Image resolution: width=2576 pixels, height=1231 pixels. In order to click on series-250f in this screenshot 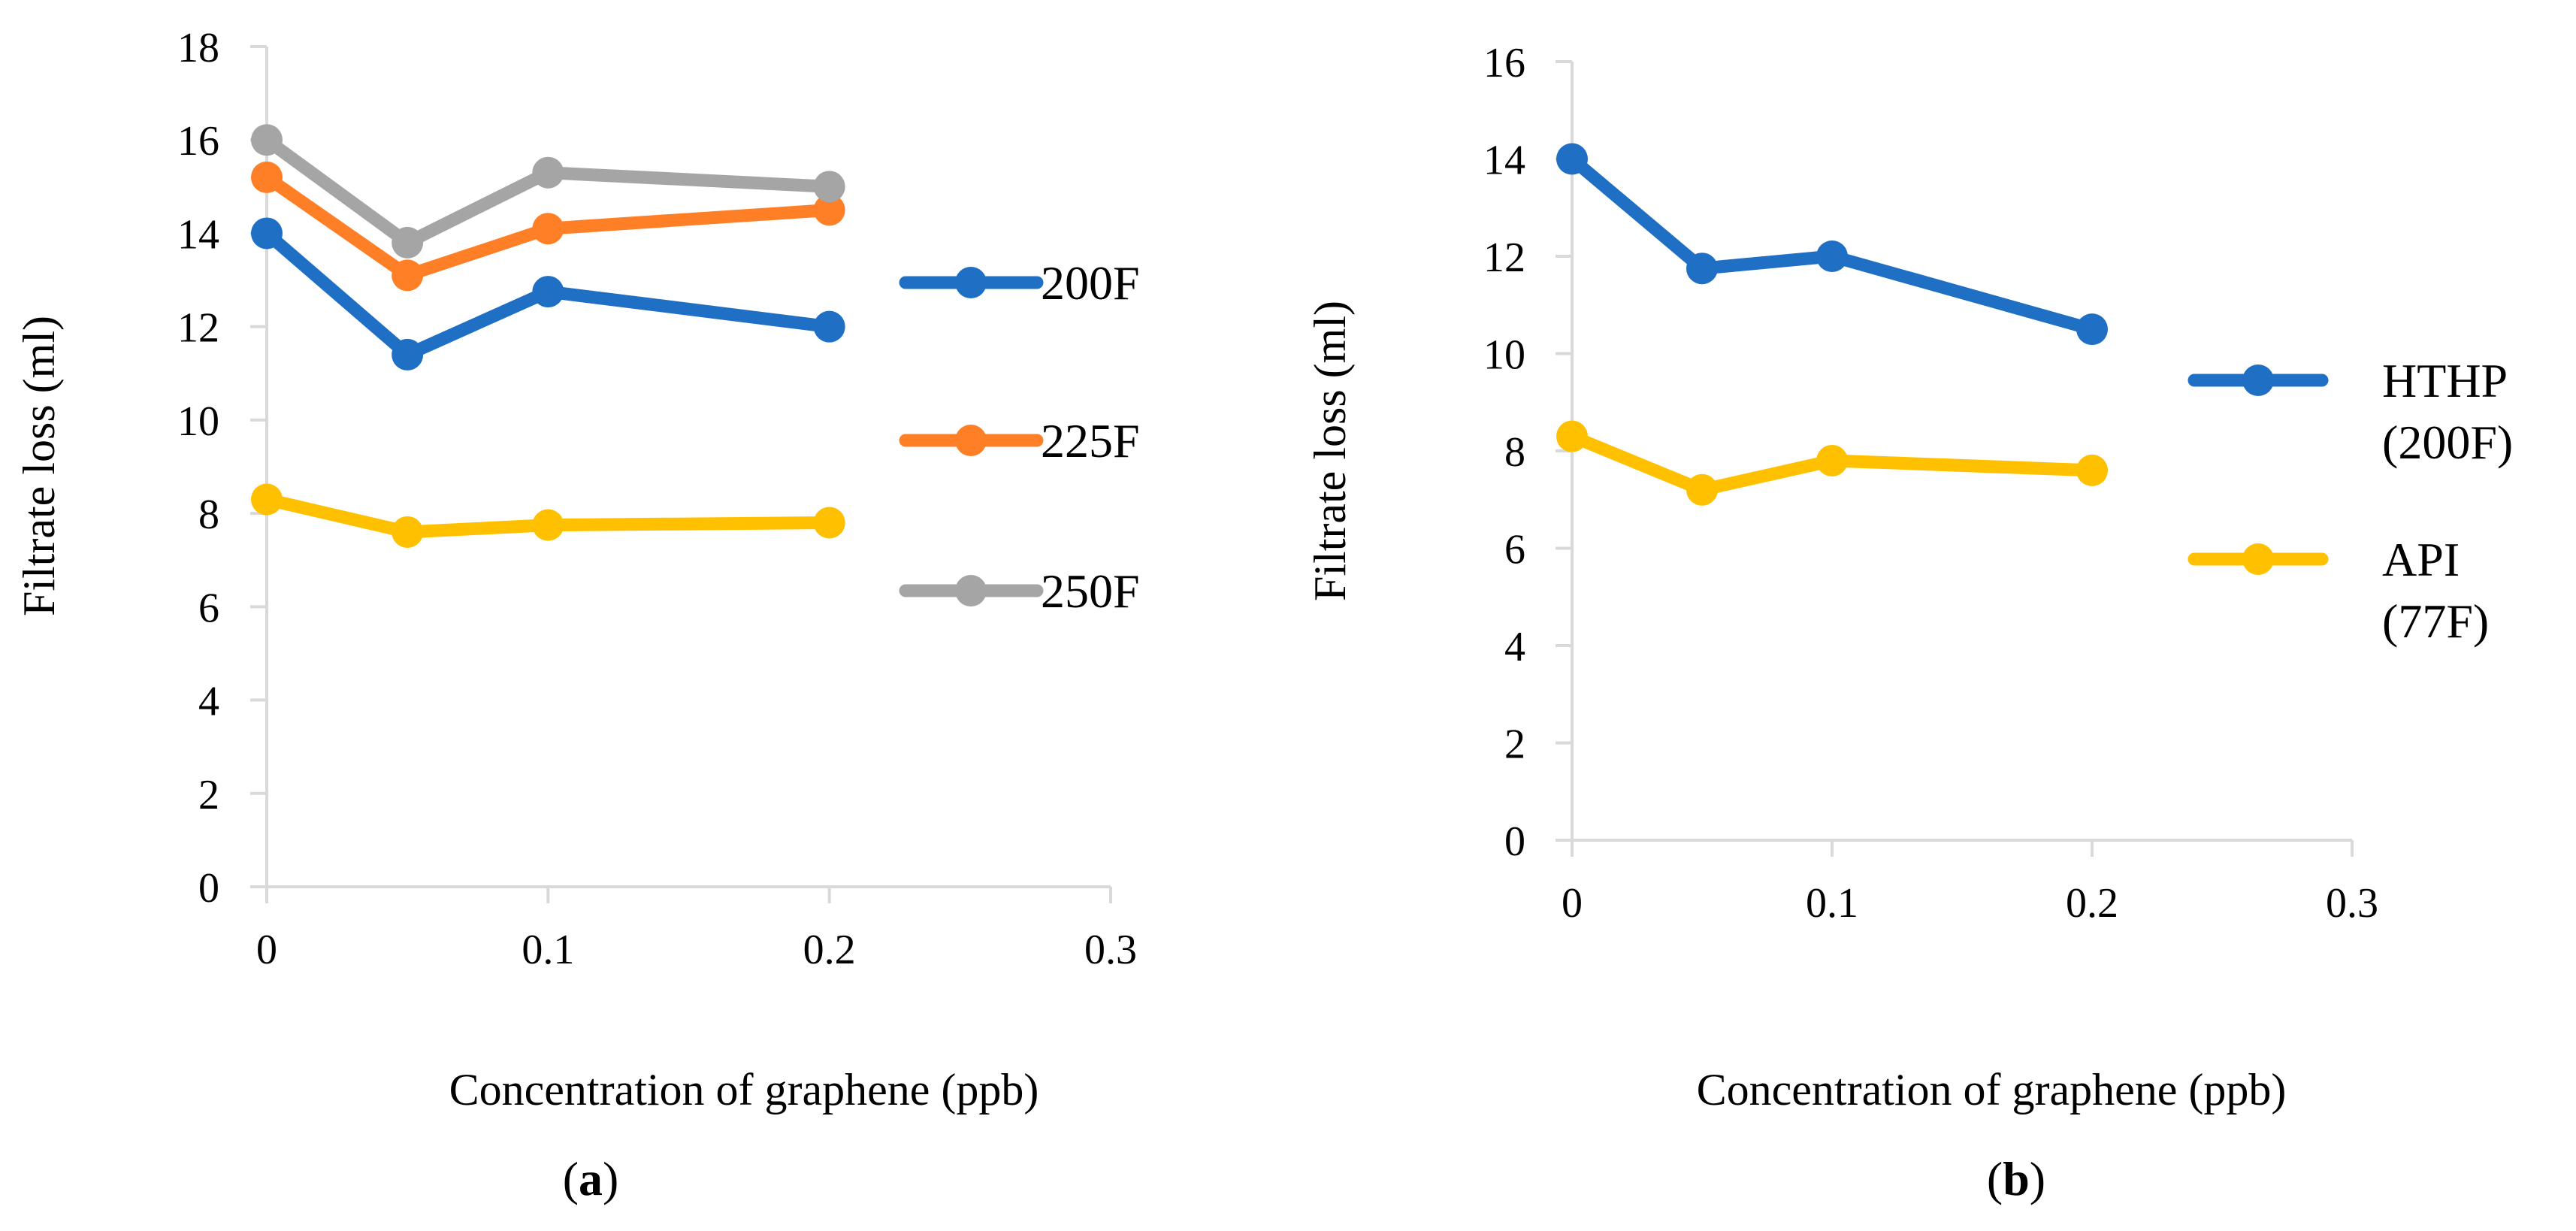, I will do `click(548, 191)`.